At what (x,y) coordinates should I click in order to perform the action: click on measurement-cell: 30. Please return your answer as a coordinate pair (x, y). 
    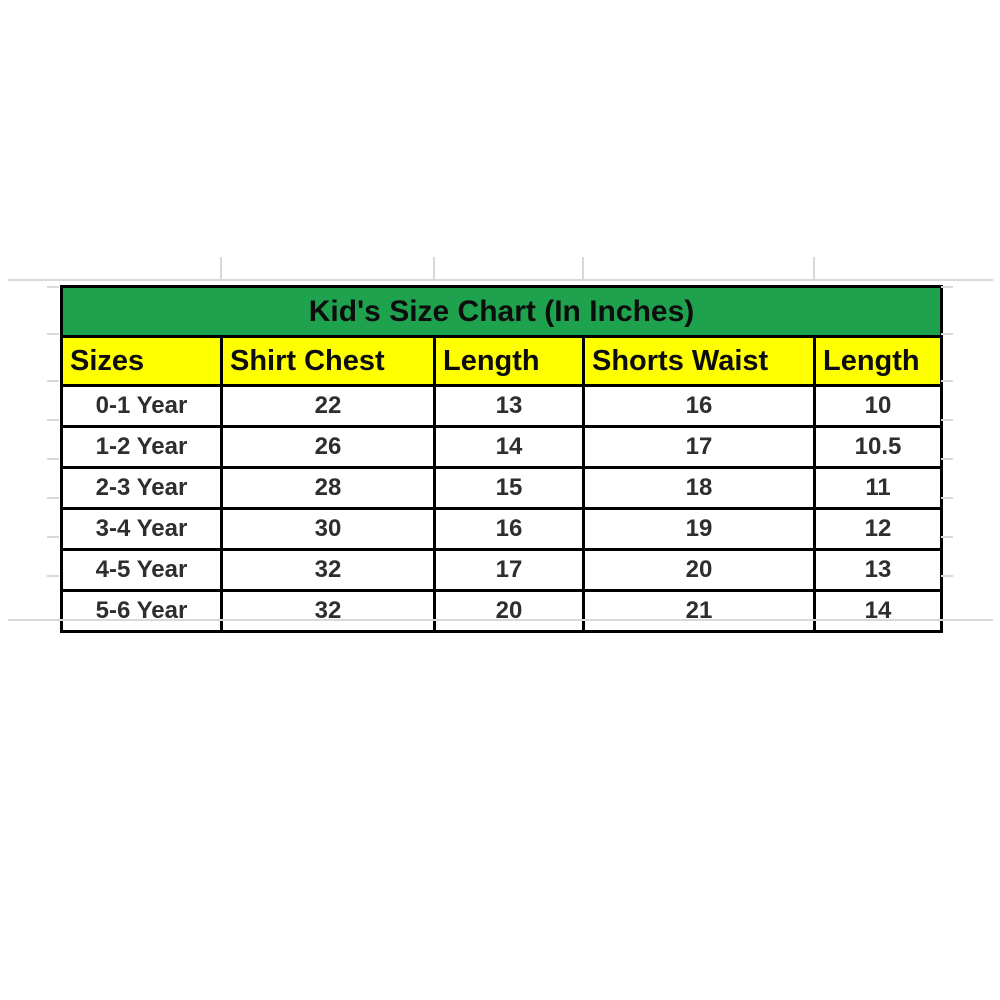
    Looking at the image, I should click on (328, 529).